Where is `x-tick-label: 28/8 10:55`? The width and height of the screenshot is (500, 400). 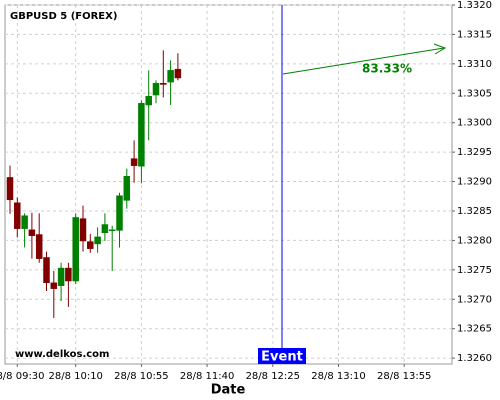
x-tick-label: 28/8 10:55 is located at coordinates (141, 376).